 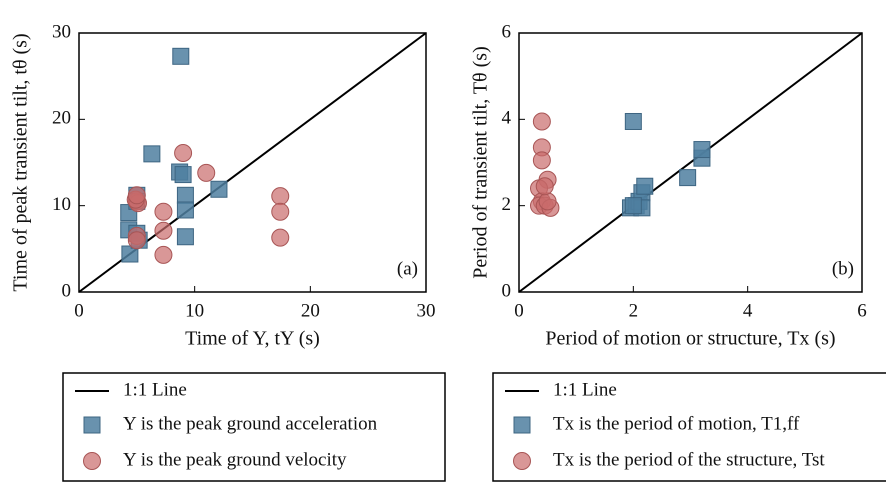 What do you see at coordinates (21, 162) in the screenshot?
I see `y-axis-label: Time of peak transient tilt, tθ (s)` at bounding box center [21, 162].